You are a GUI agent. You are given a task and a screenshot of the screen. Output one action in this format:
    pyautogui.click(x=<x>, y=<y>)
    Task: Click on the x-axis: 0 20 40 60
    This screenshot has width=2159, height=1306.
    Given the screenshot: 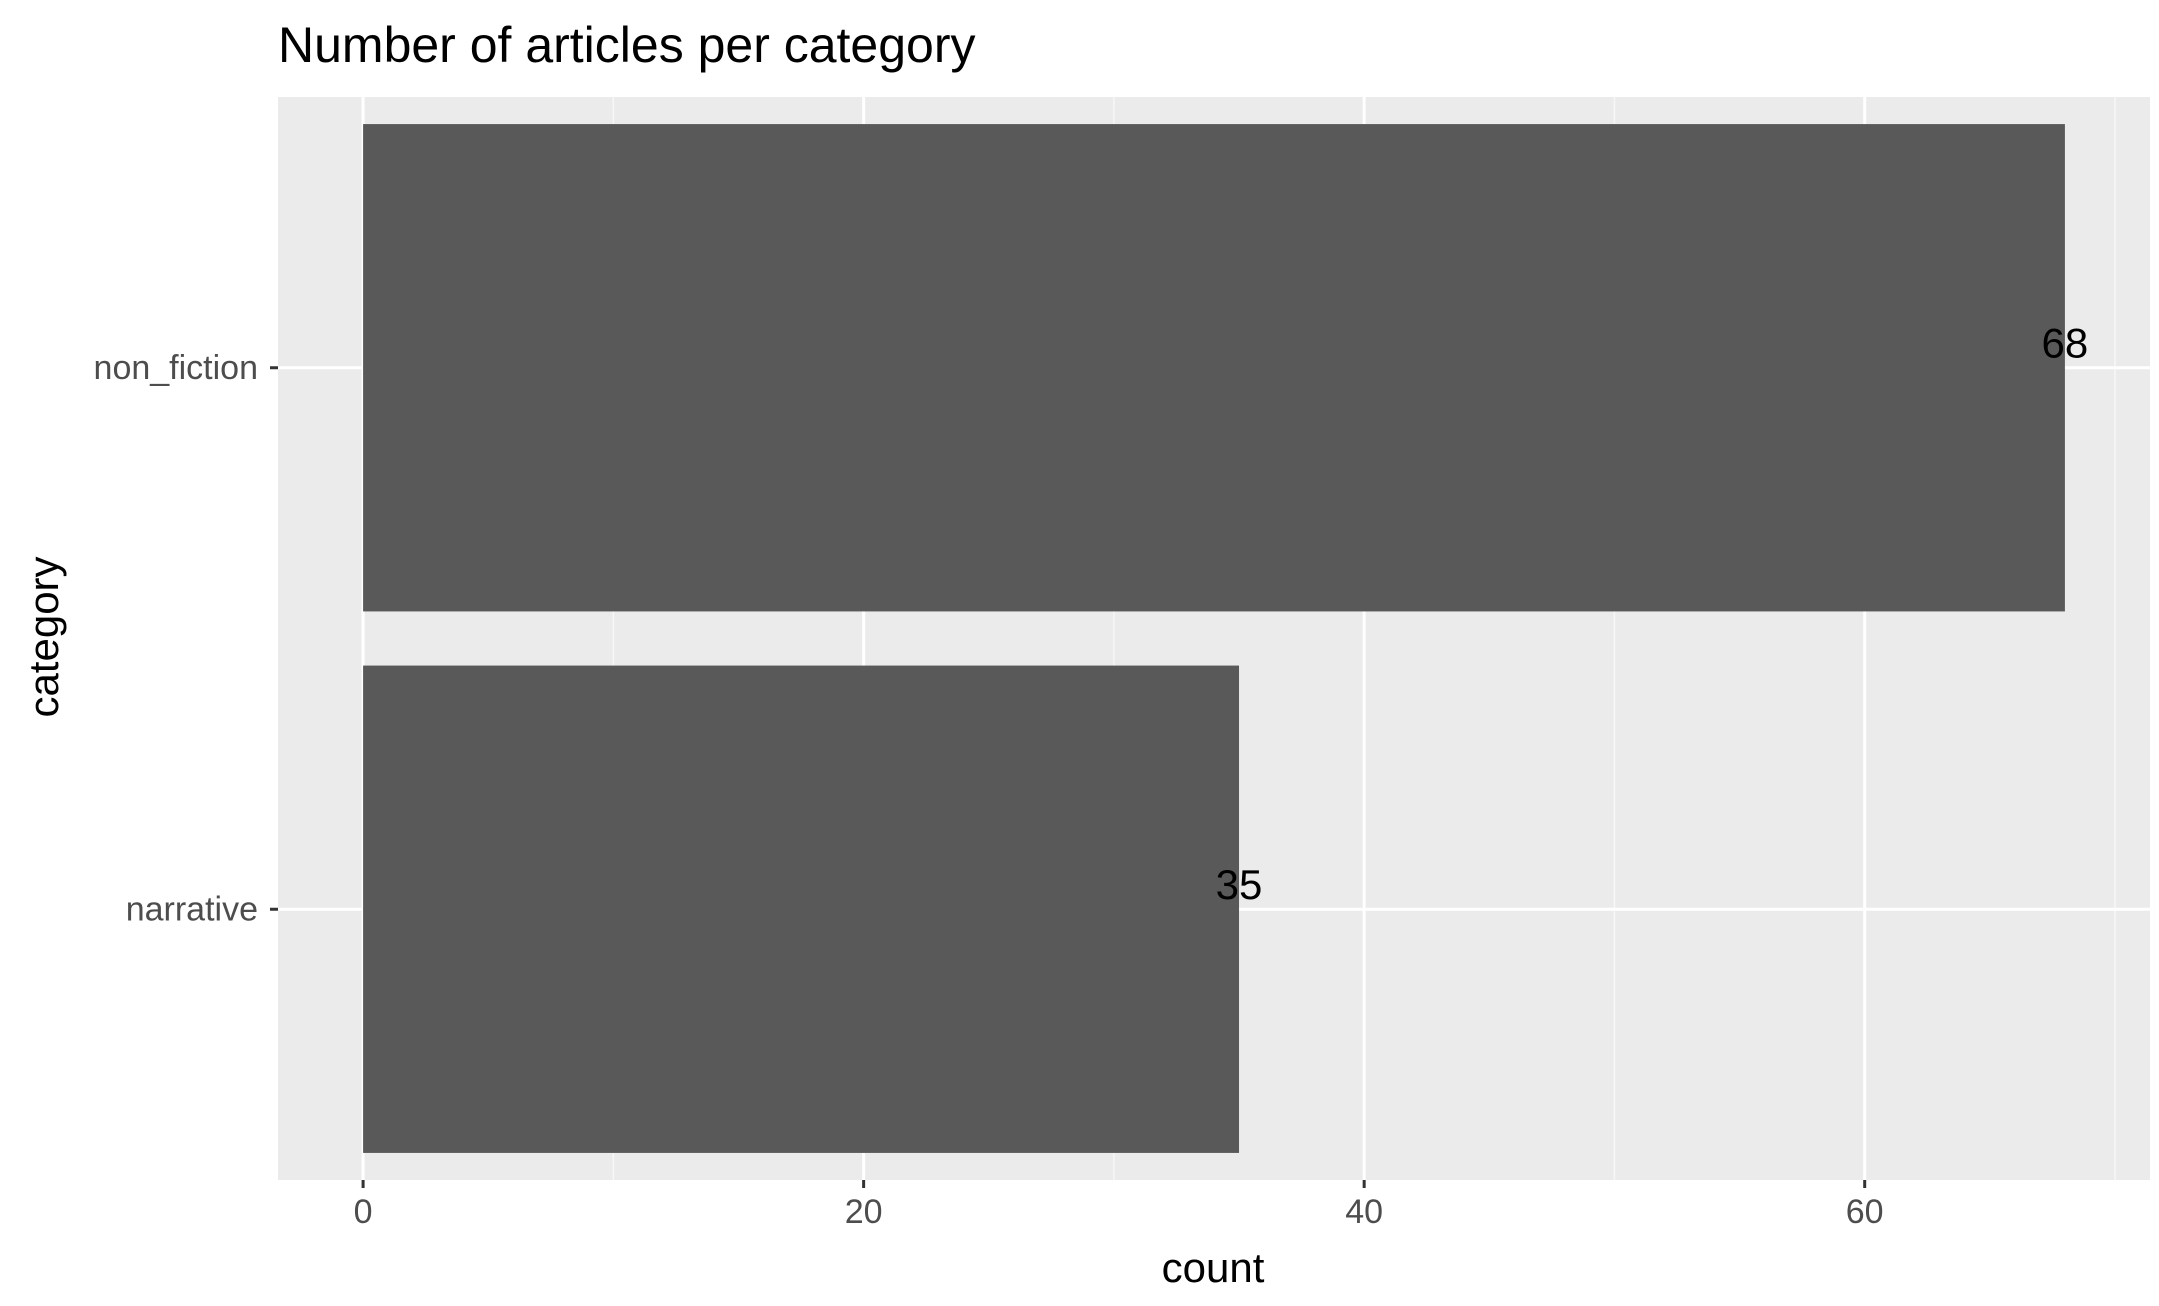 What is the action you would take?
    pyautogui.click(x=1119, y=1205)
    